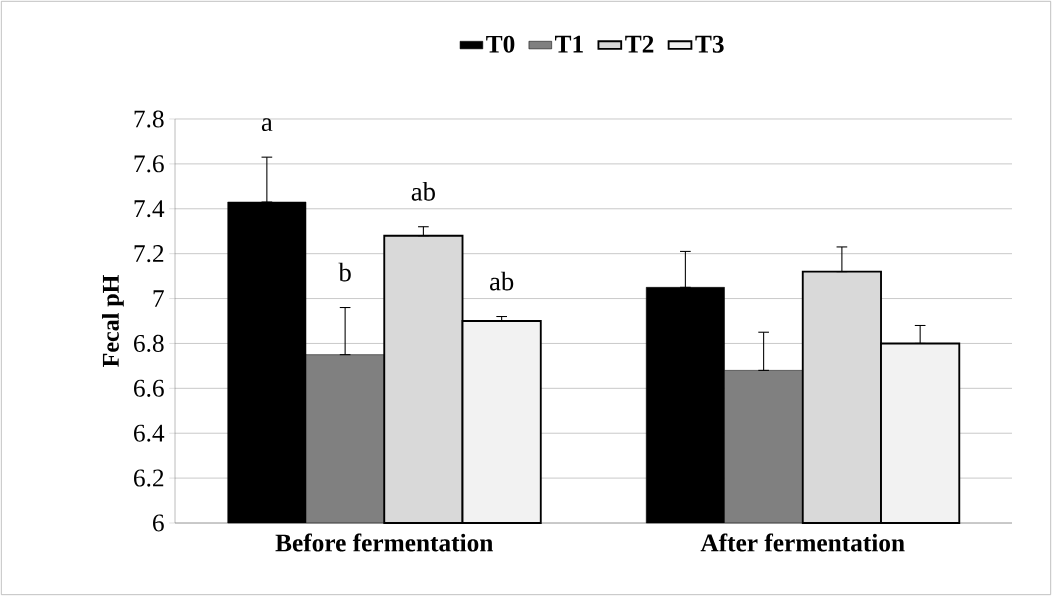 The width and height of the screenshot is (1052, 596). I want to click on y-tick-label: 7.4, so click(149, 209).